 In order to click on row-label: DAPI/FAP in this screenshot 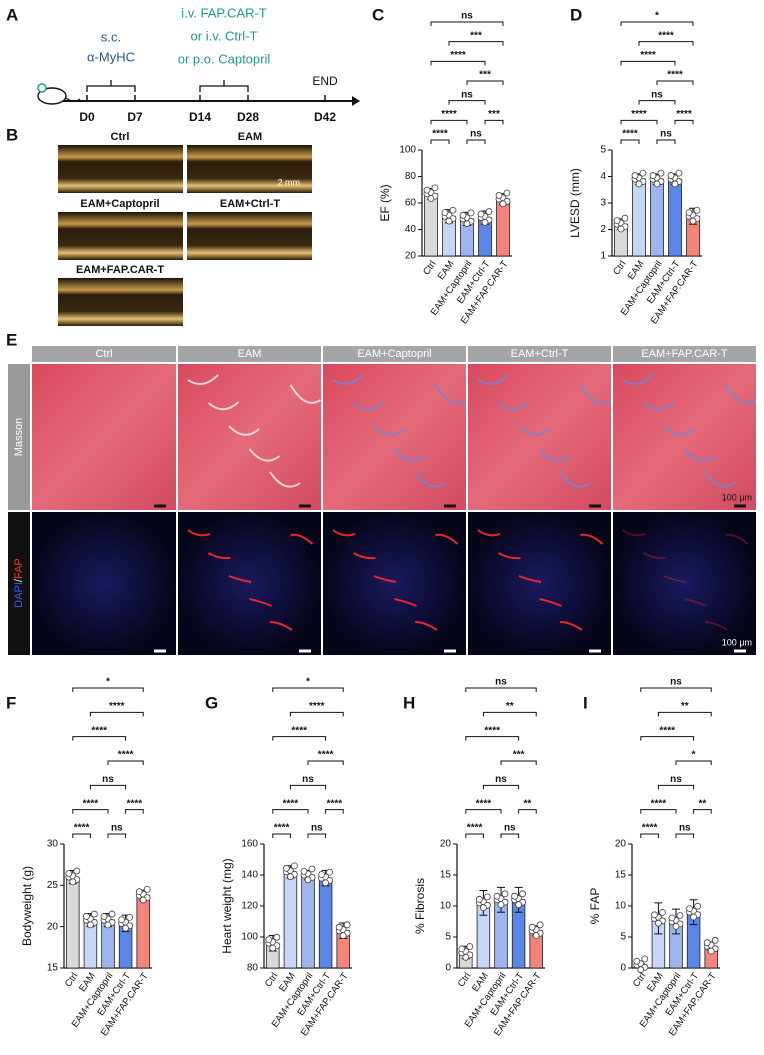, I will do `click(19, 583)`.